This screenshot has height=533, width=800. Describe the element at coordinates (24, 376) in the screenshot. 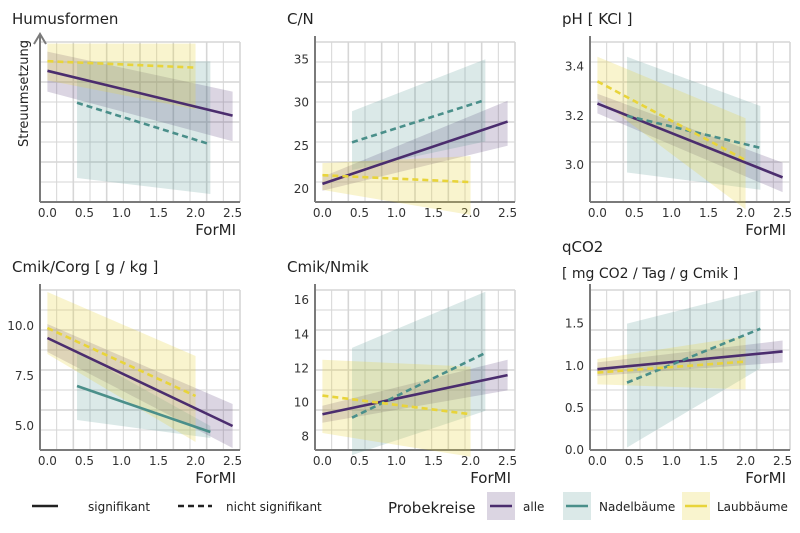

I see `y-tick-label: 7.5` at that location.